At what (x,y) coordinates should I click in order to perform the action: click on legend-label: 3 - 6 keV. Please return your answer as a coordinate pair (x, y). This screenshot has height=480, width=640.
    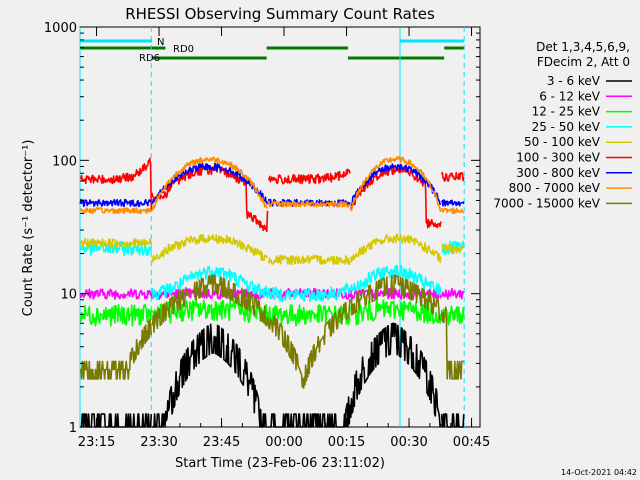
    Looking at the image, I should click on (574, 81).